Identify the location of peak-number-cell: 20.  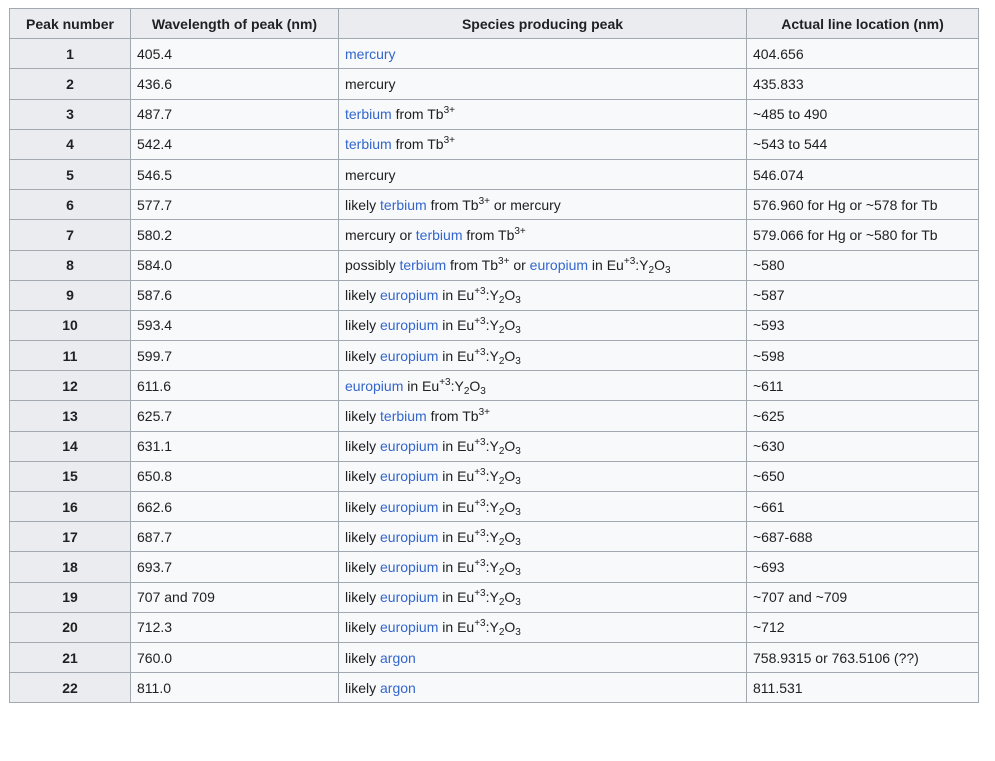
(70, 627).